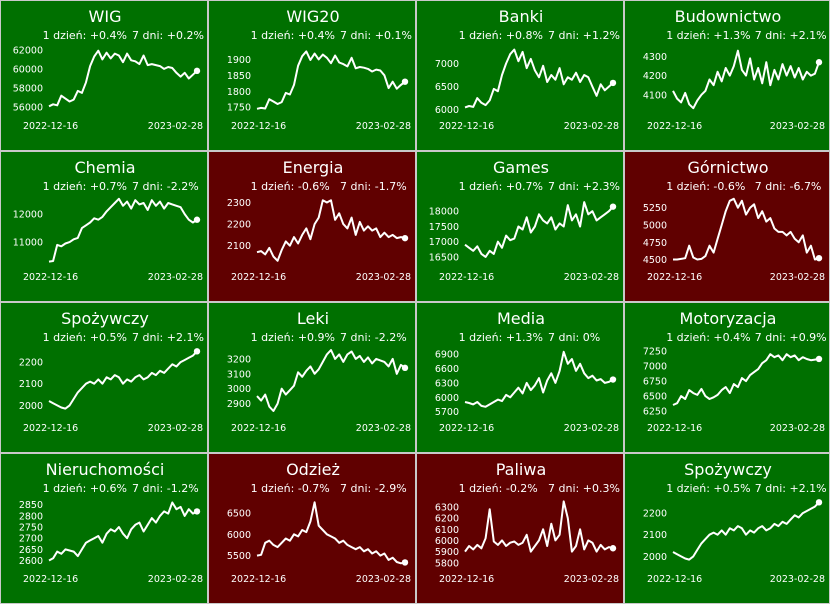 Image resolution: width=830 pixels, height=604 pixels. Describe the element at coordinates (239, 203) in the screenshot. I see `y-tick-label: 2300` at that location.